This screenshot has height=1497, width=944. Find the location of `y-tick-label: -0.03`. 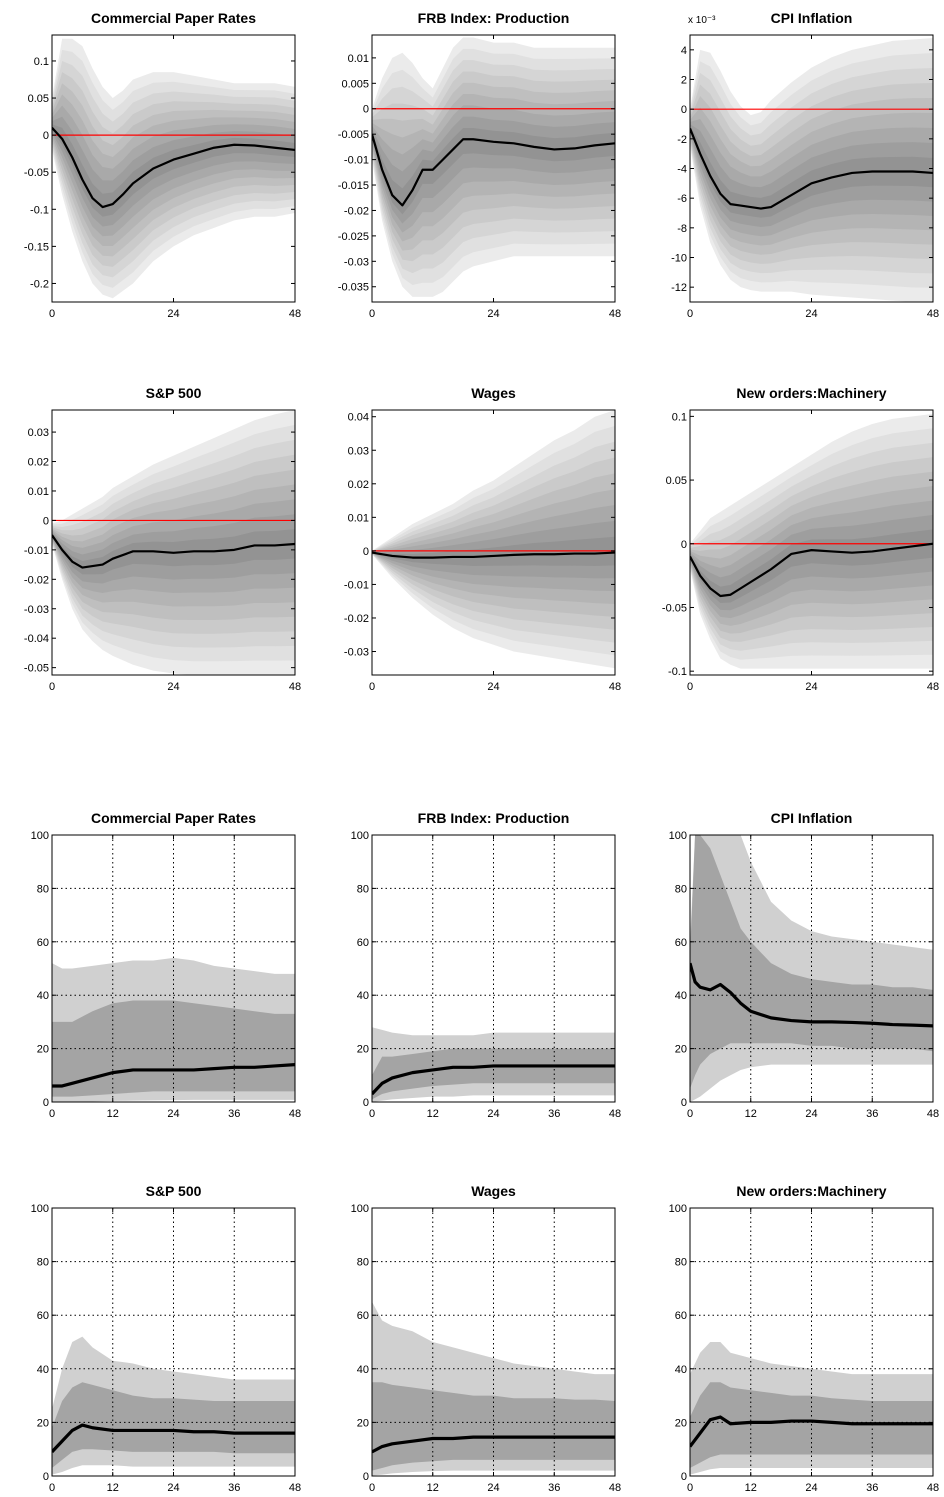

y-tick-label: -0.03 is located at coordinates (356, 262).